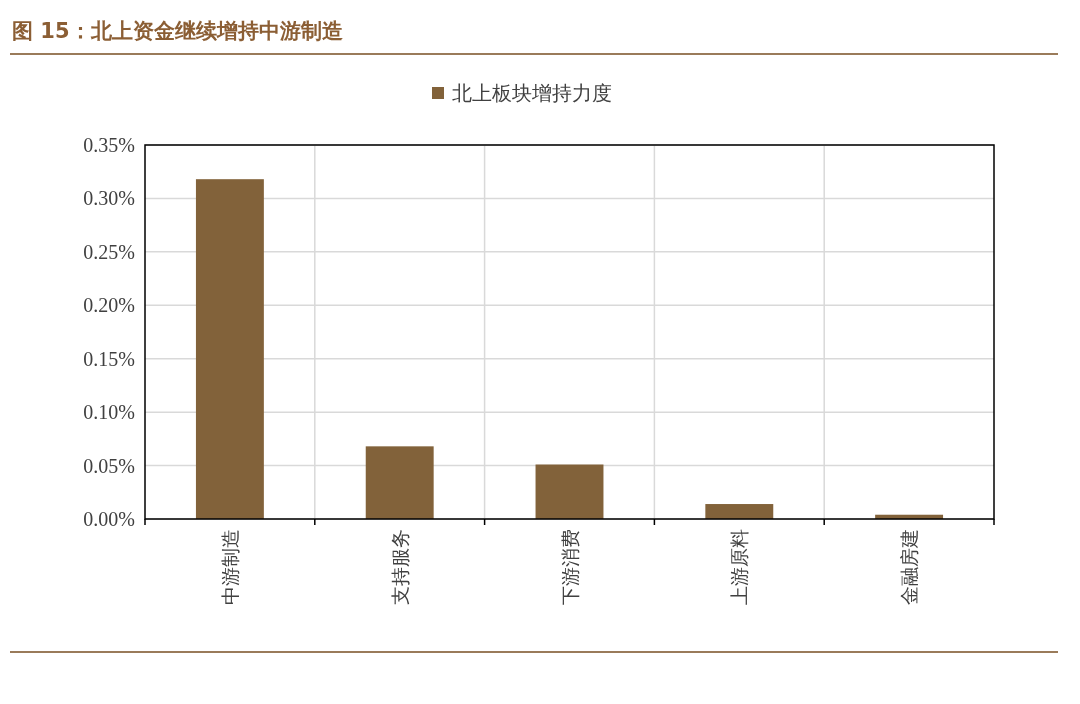  I want to click on y-tick-label: 0.10%, so click(109, 412).